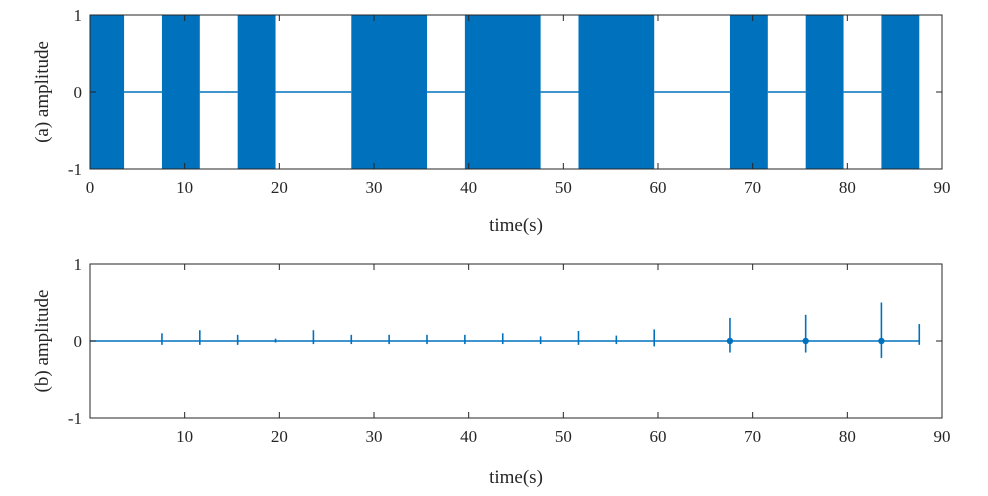  Describe the element at coordinates (752, 436) in the screenshot. I see `panel-b-xtick-label: 70` at that location.